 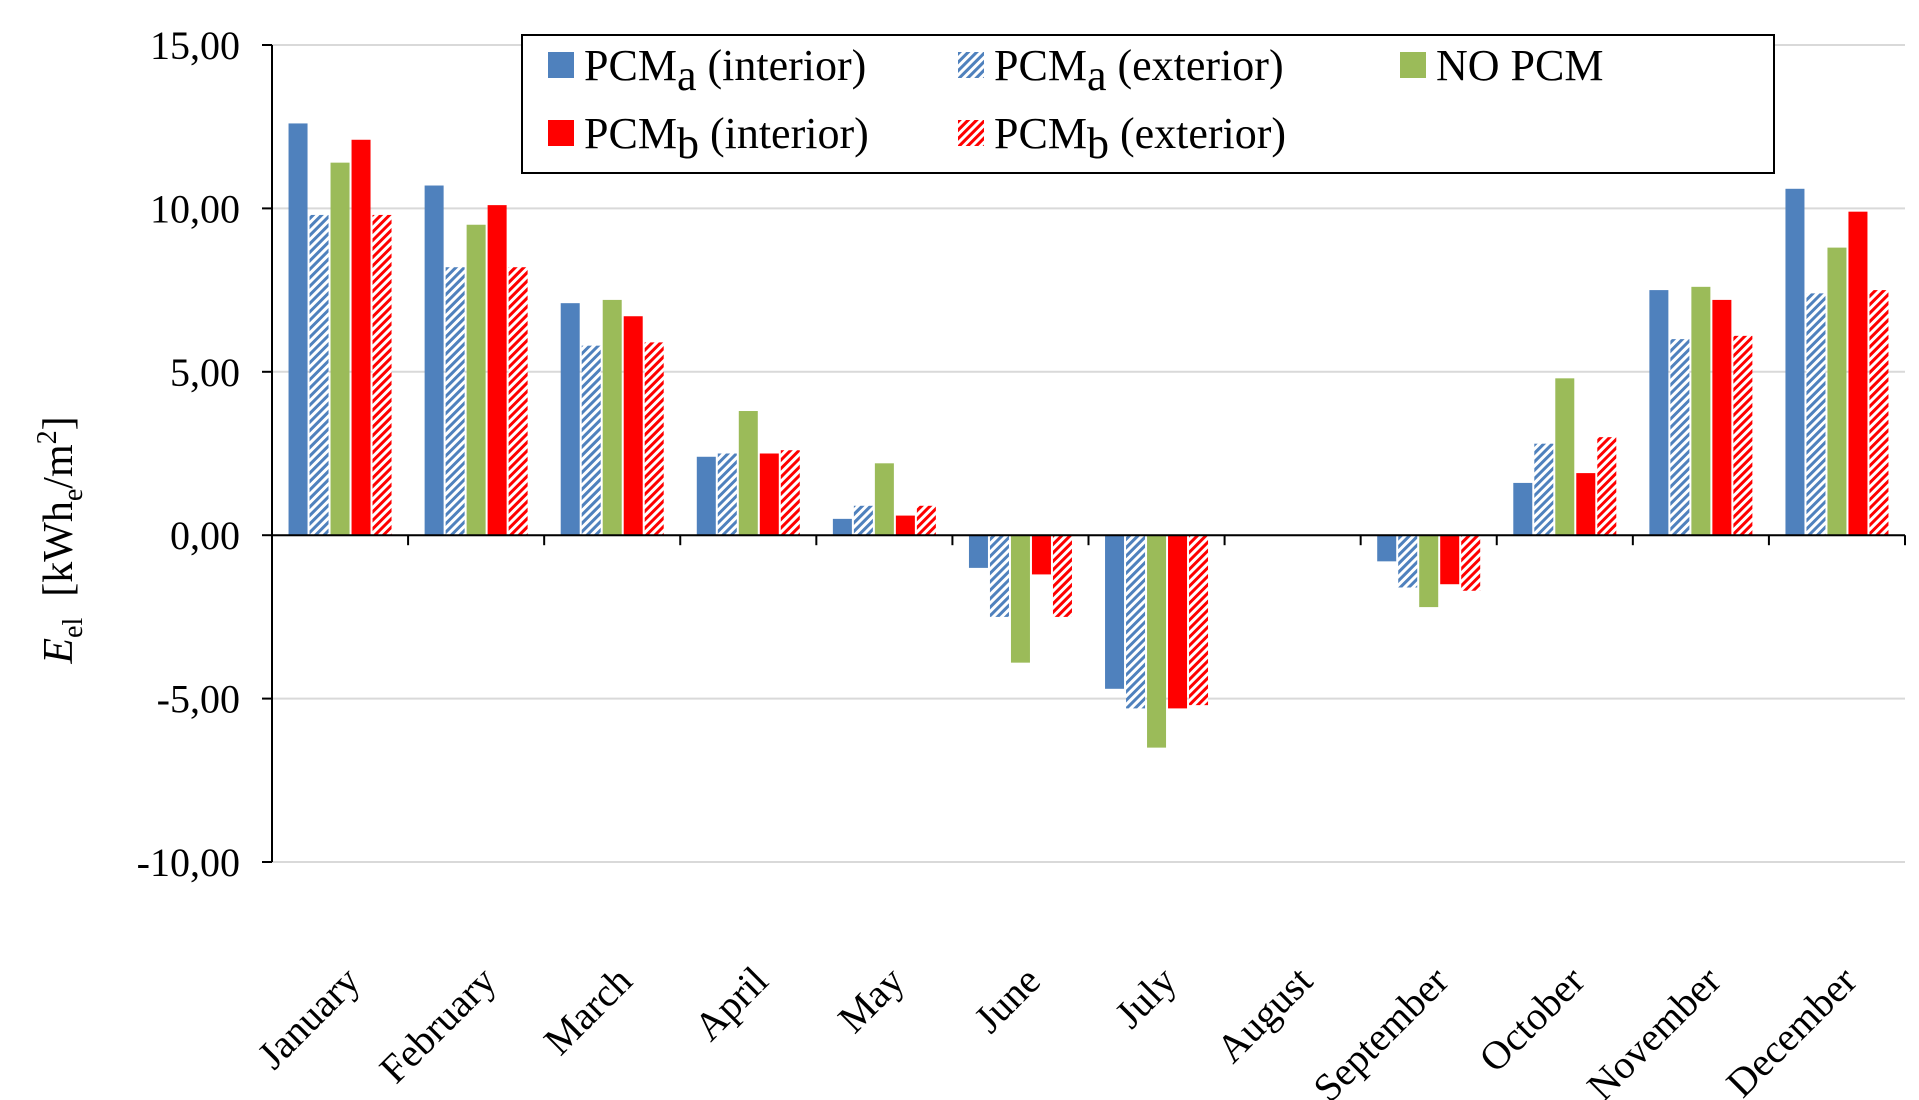 What do you see at coordinates (731, 1004) in the screenshot?
I see `x-tick-label: April` at bounding box center [731, 1004].